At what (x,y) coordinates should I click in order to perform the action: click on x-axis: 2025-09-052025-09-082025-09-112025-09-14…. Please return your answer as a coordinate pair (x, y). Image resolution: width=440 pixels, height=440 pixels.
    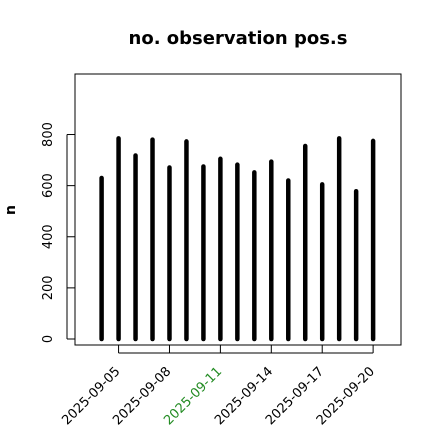
    Looking at the image, I should click on (218, 386).